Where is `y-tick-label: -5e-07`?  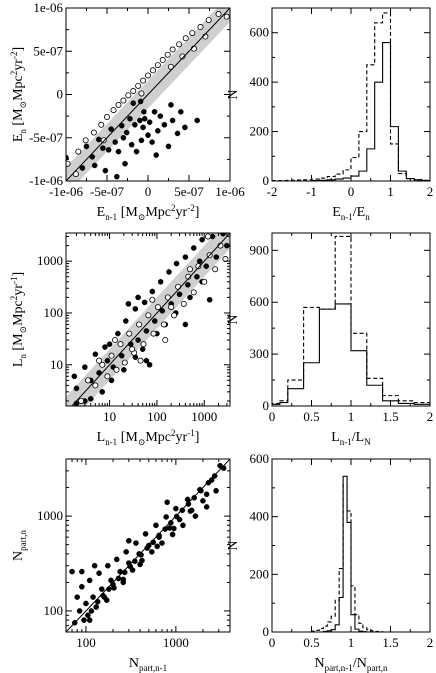 y-tick-label: -5e-07 is located at coordinates (46, 137).